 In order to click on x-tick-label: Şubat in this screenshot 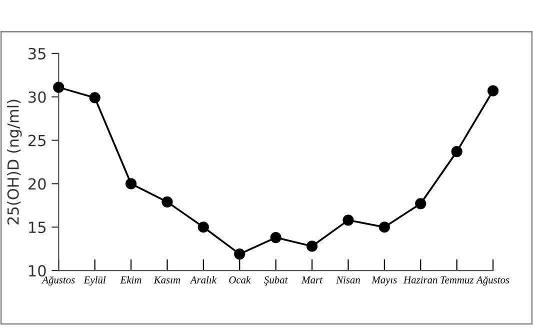, I will do `click(276, 281)`.